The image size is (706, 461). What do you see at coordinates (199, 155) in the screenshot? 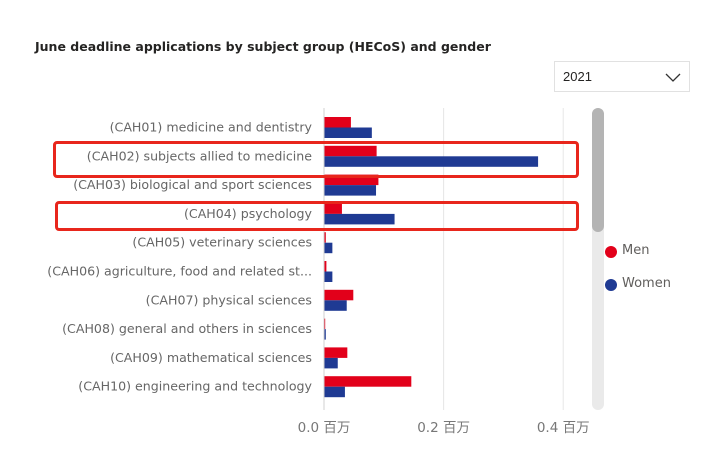
I see `category-label: (CAH02) subjects allied to medicine` at bounding box center [199, 155].